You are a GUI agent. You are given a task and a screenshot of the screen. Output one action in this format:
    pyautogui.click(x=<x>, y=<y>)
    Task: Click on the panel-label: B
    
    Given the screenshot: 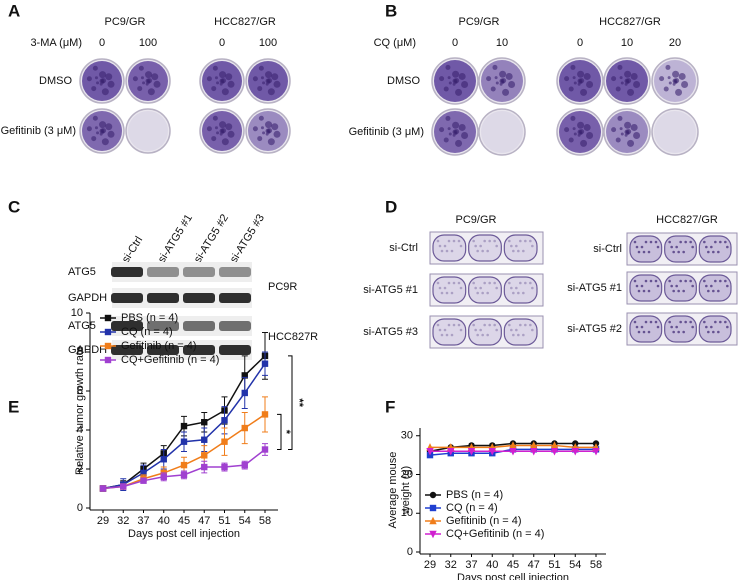 What is the action you would take?
    pyautogui.click(x=391, y=10)
    